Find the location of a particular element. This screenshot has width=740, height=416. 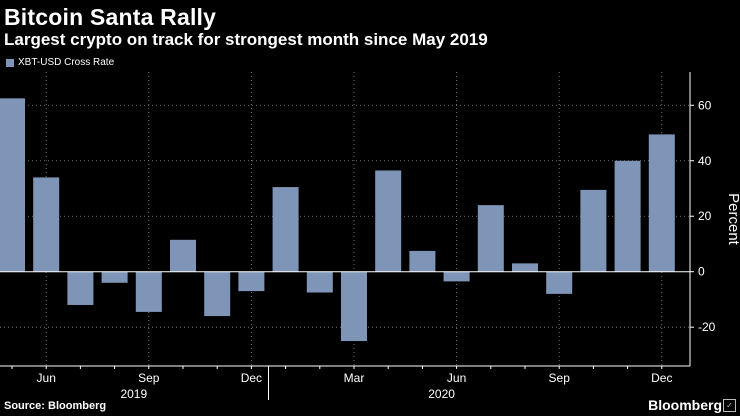

legend-swatch is located at coordinates (10, 62).